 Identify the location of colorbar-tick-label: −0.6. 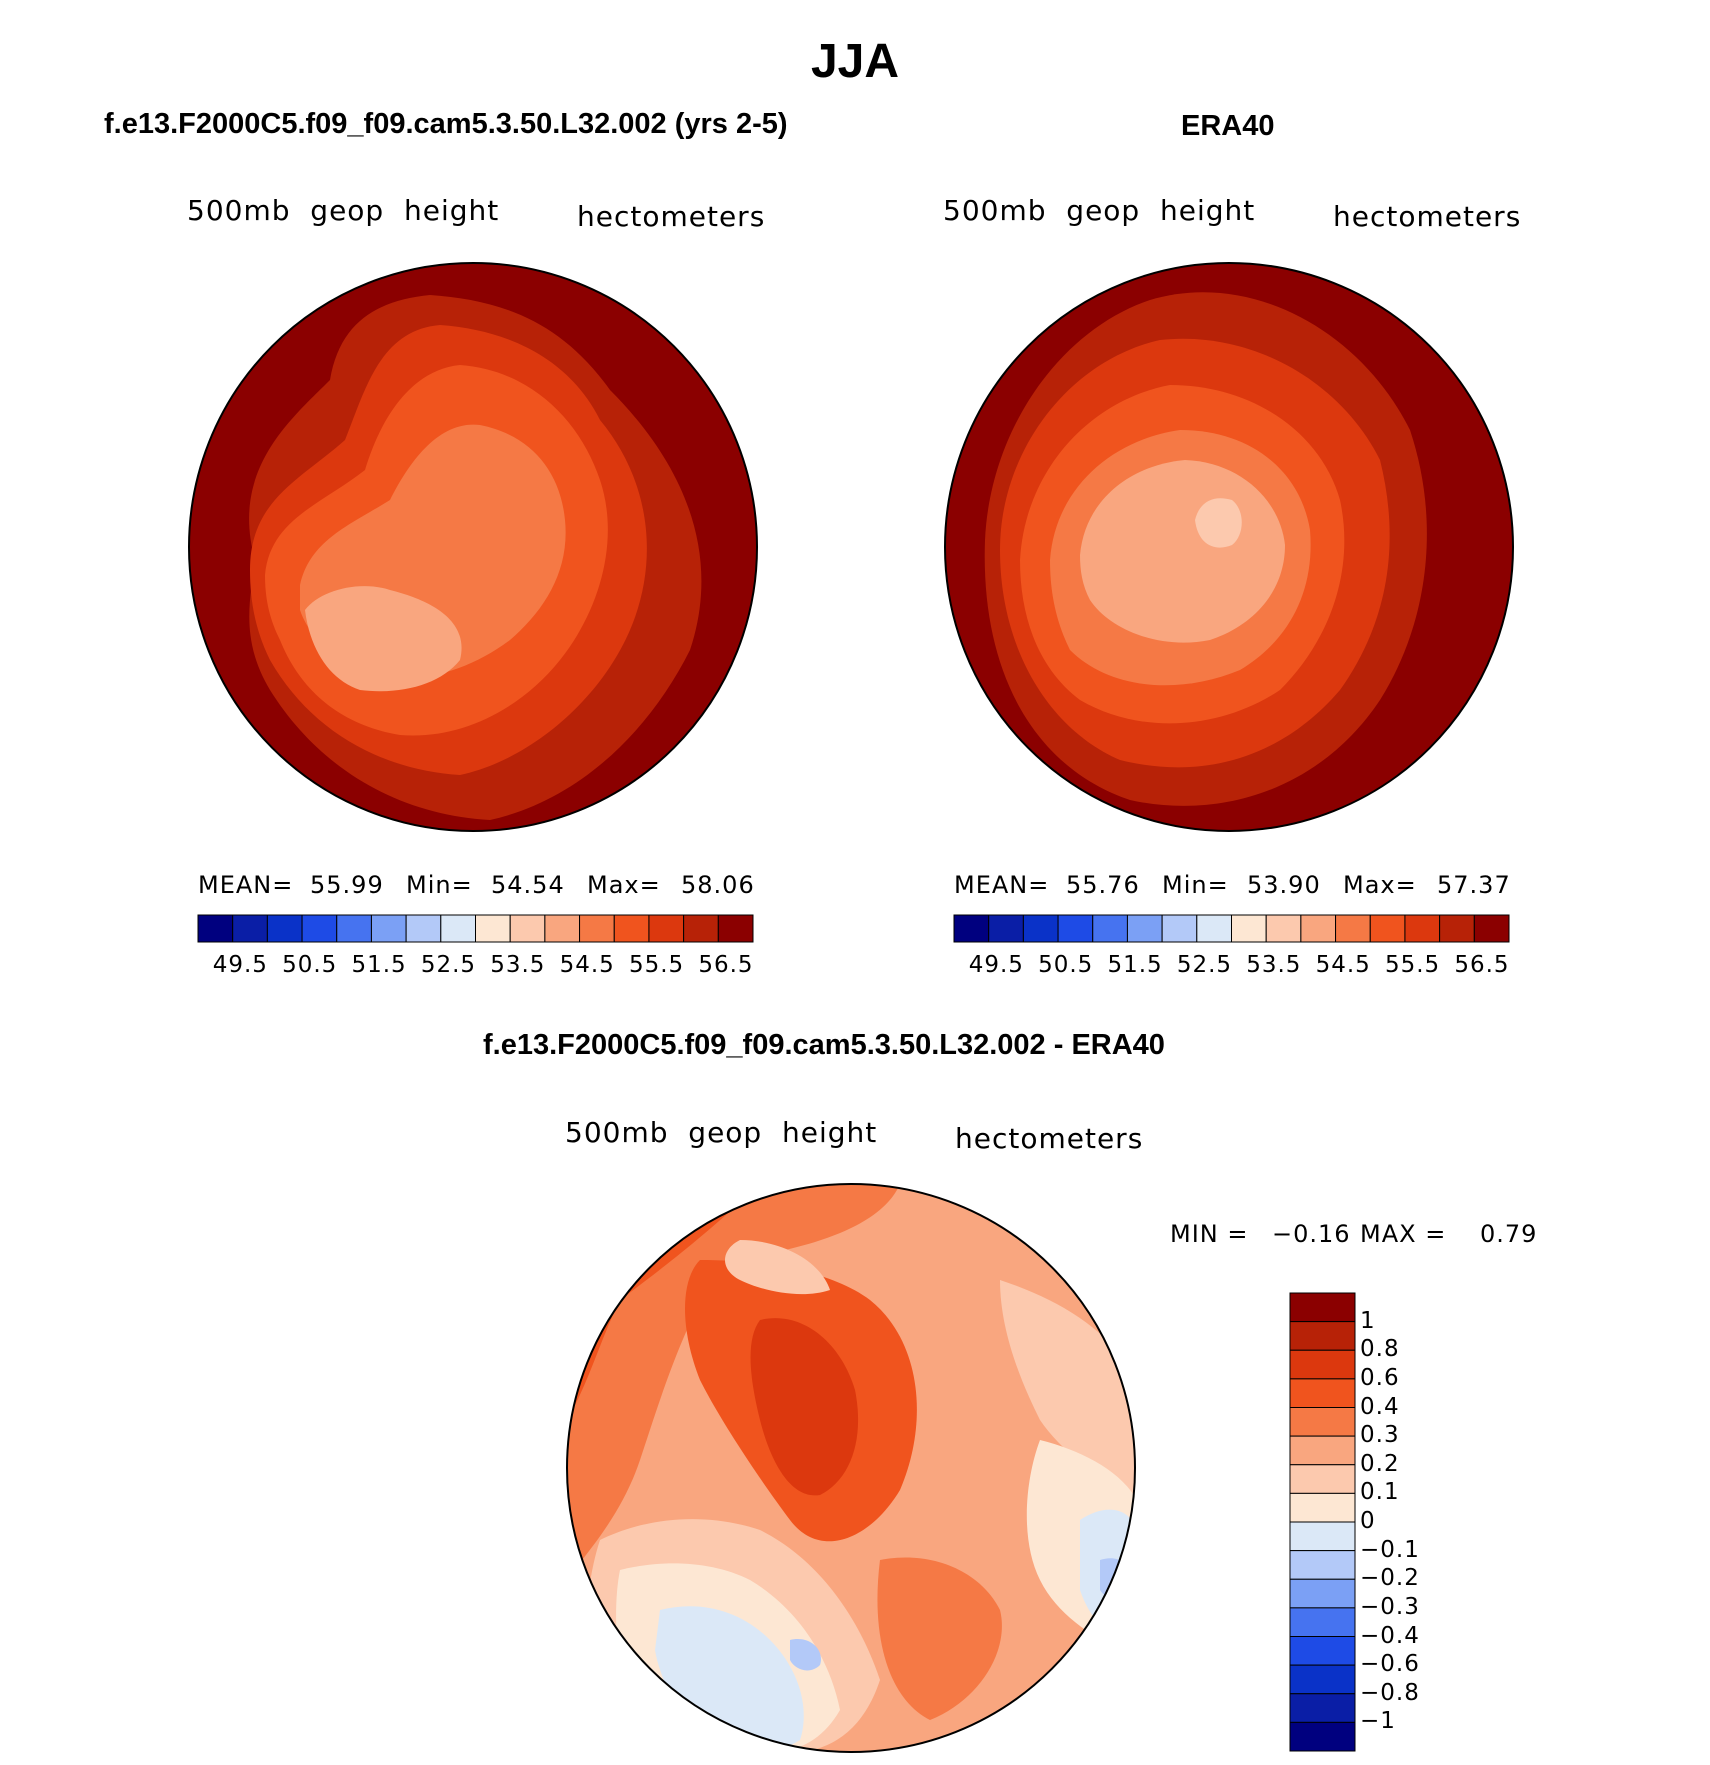
(1390, 1664).